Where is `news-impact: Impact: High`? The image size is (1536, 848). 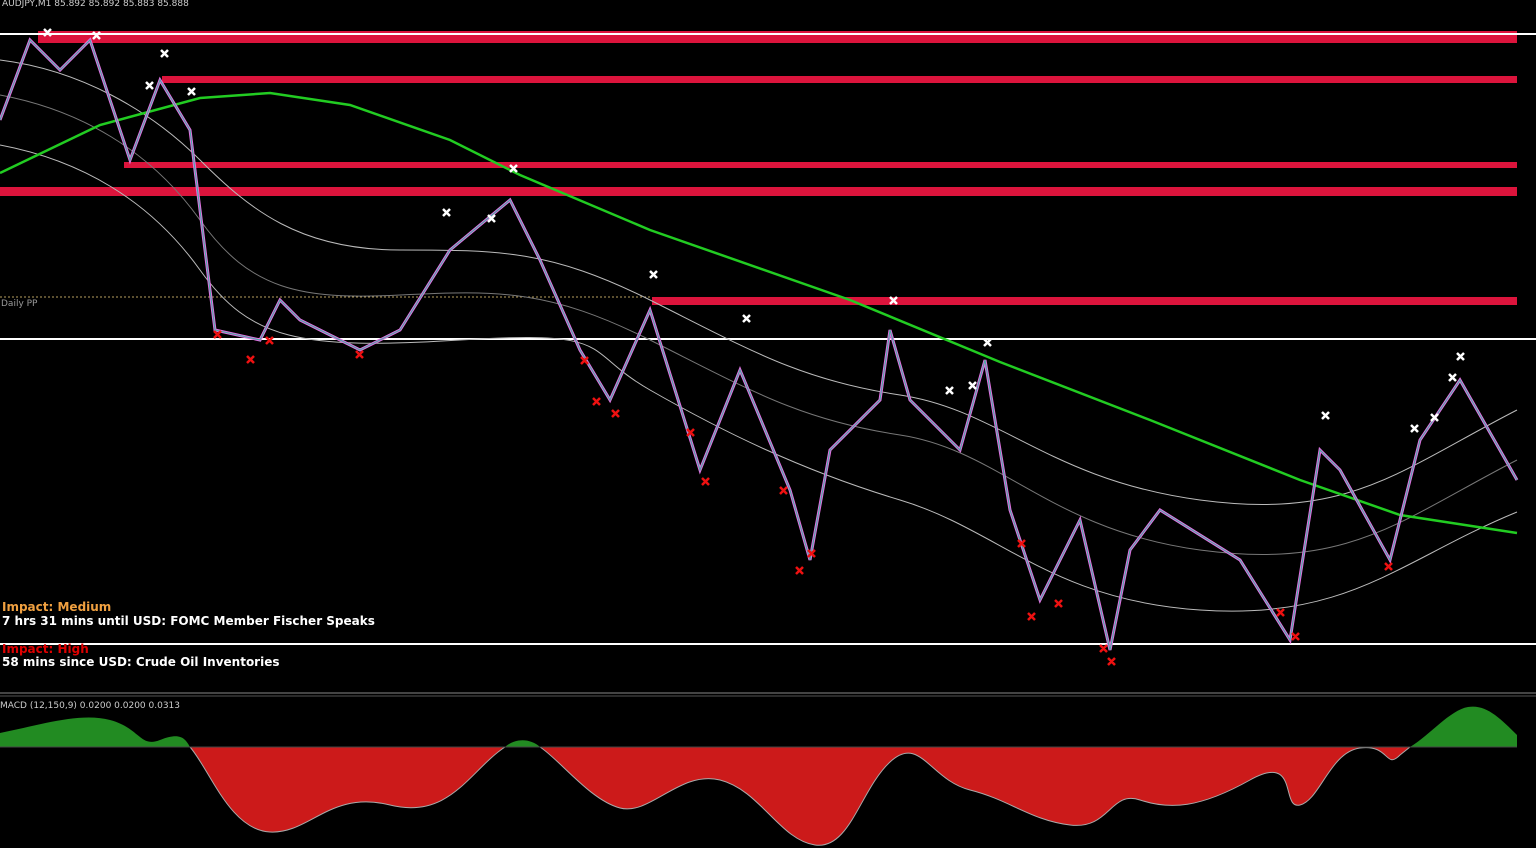
news-impact: Impact: High is located at coordinates (45, 649).